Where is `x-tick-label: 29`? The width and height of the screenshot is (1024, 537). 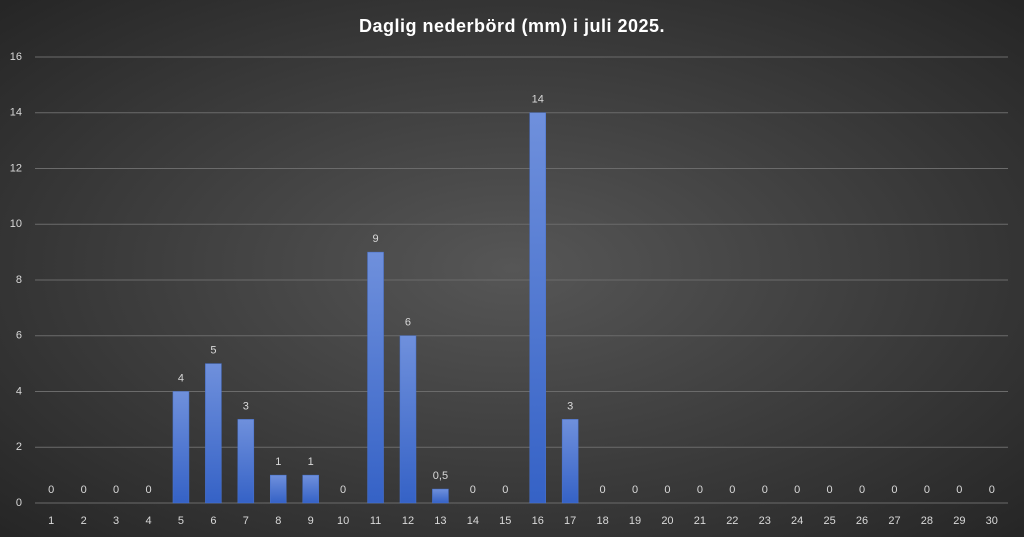 x-tick-label: 29 is located at coordinates (959, 521).